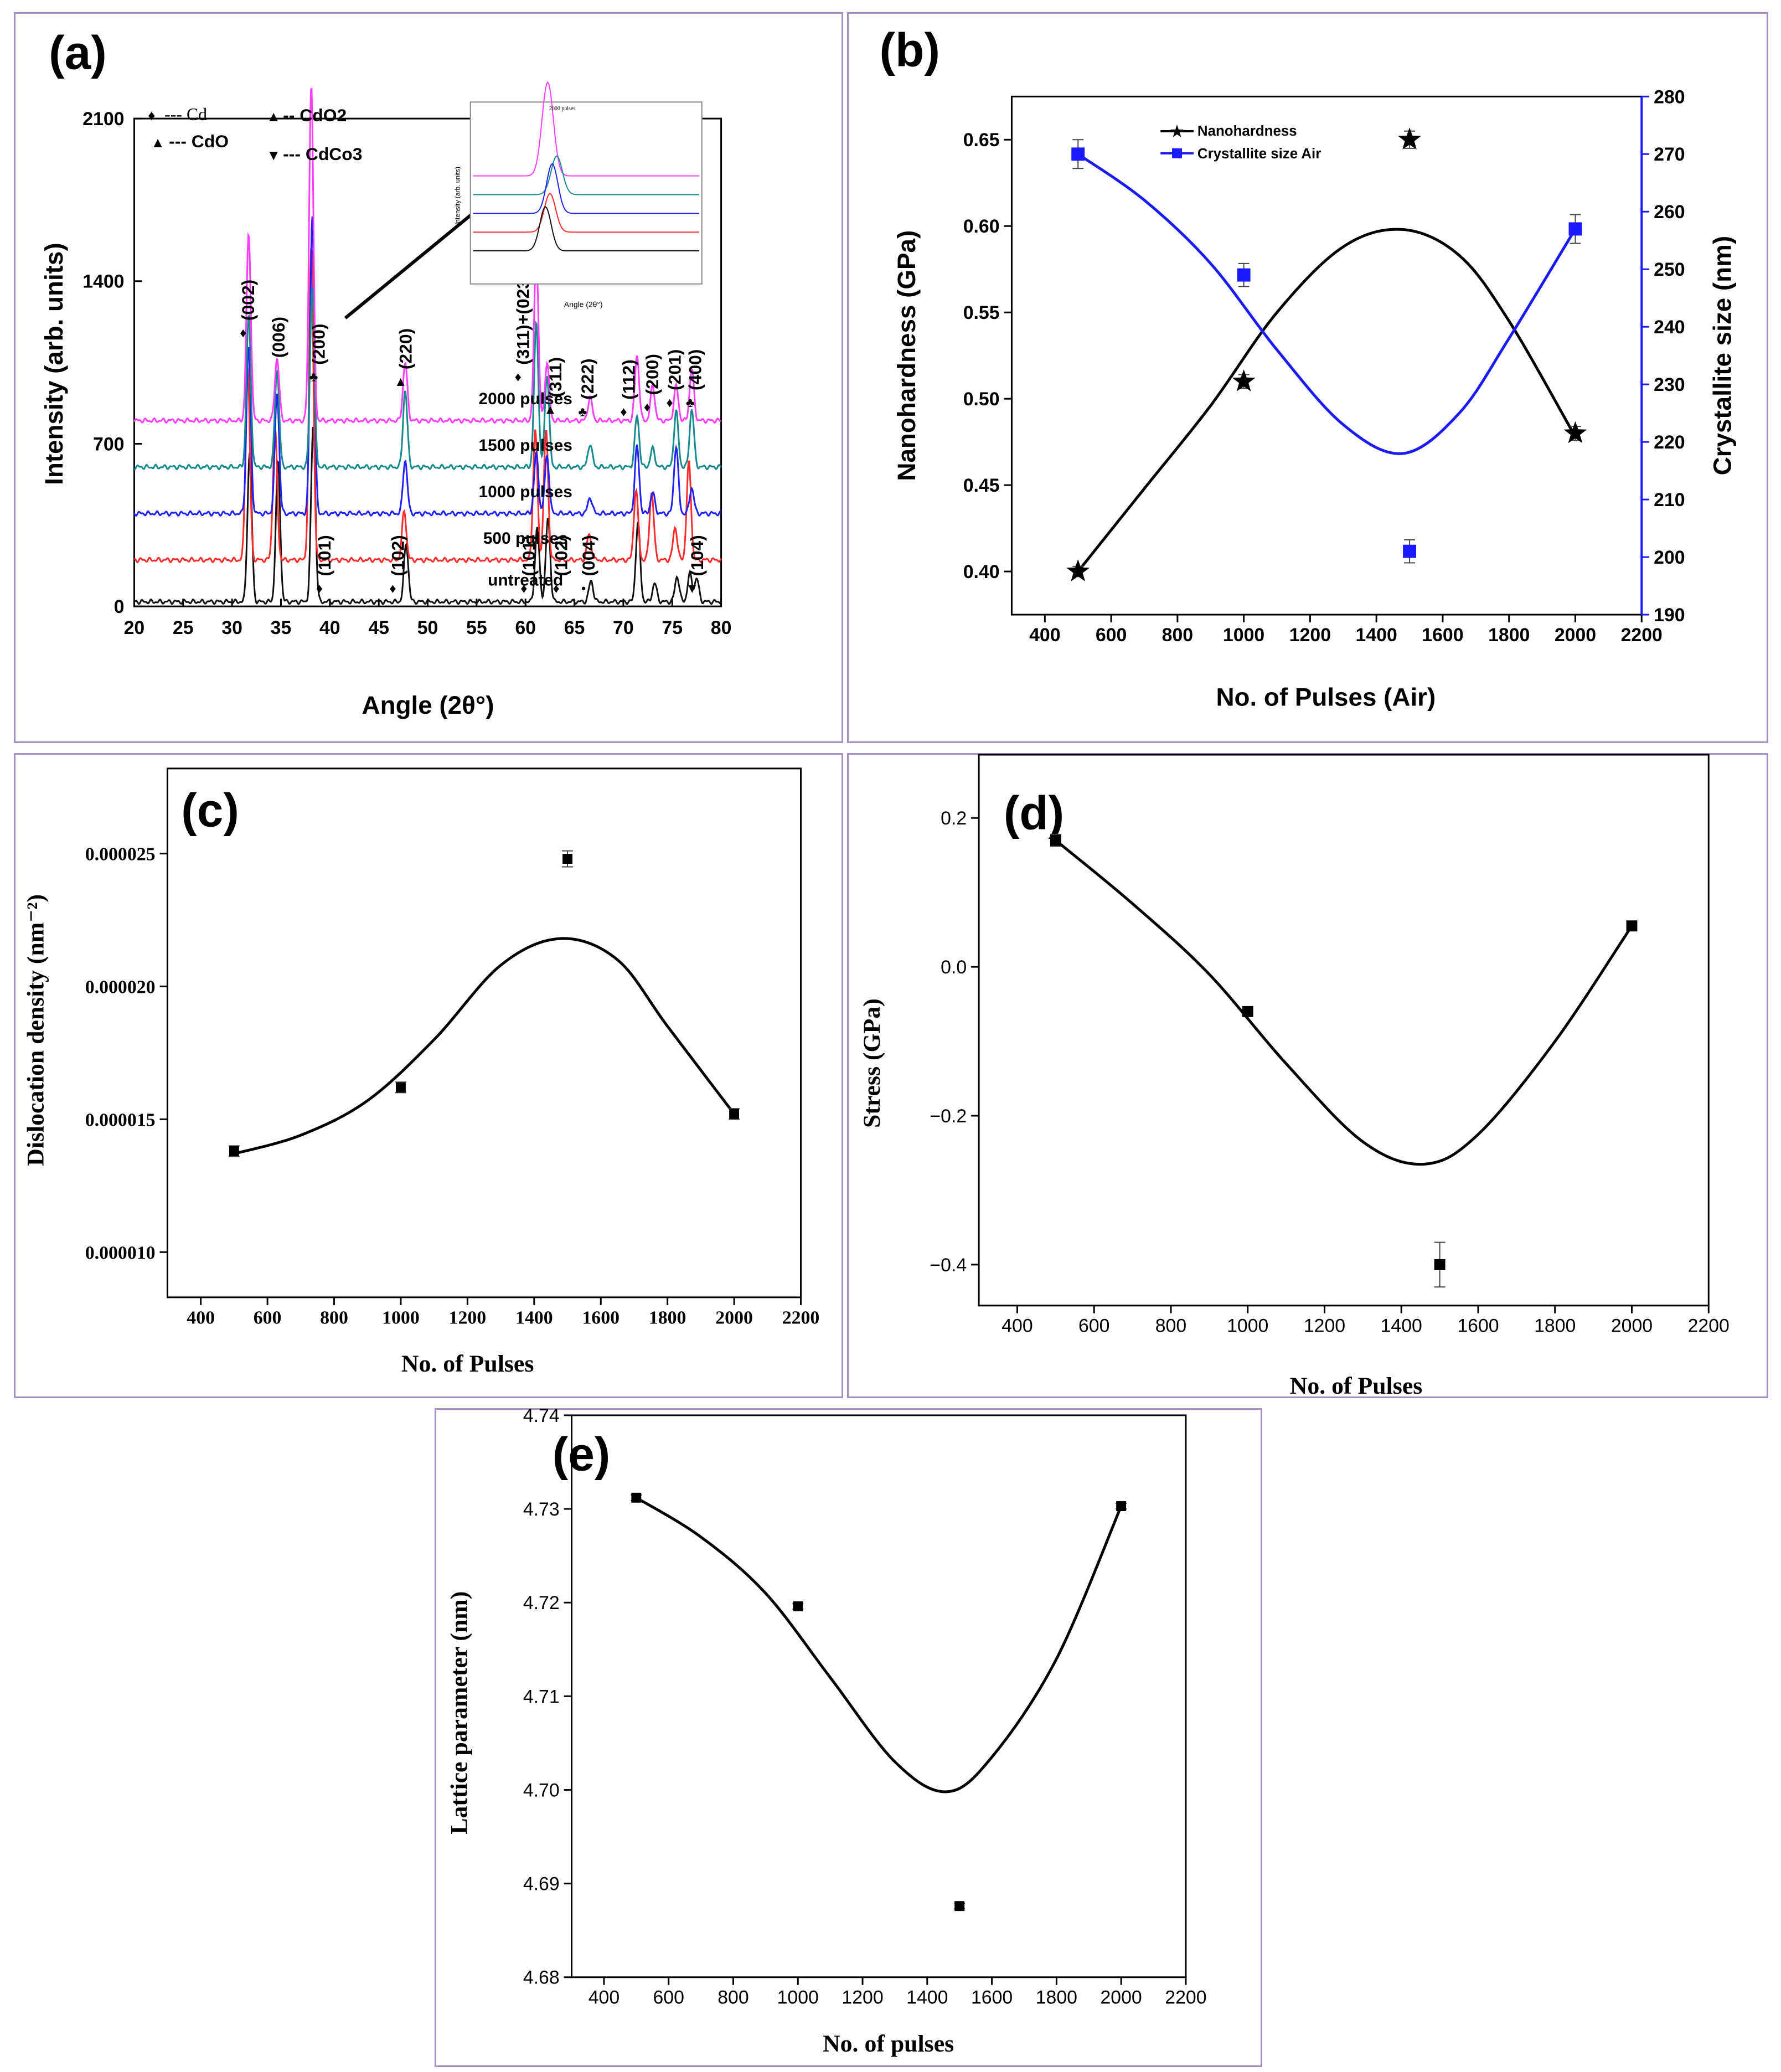 This screenshot has height=2072, width=1781. I want to click on peak-annotation: (311) ▲, so click(554, 387).